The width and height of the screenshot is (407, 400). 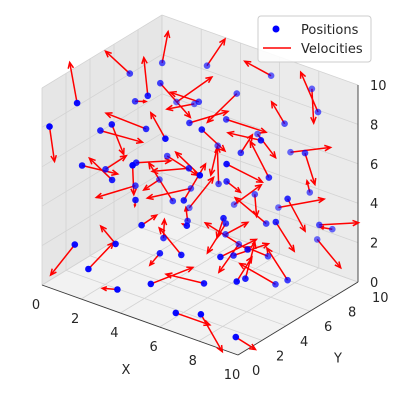 What do you see at coordinates (153, 347) in the screenshot?
I see `x-tick-label: 6` at bounding box center [153, 347].